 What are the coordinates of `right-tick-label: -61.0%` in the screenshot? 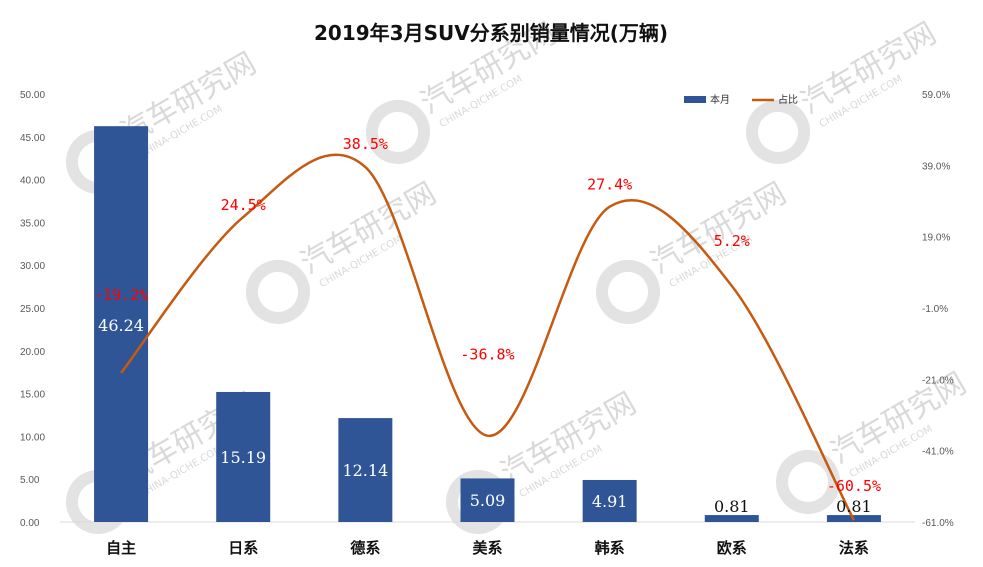 It's located at (938, 523).